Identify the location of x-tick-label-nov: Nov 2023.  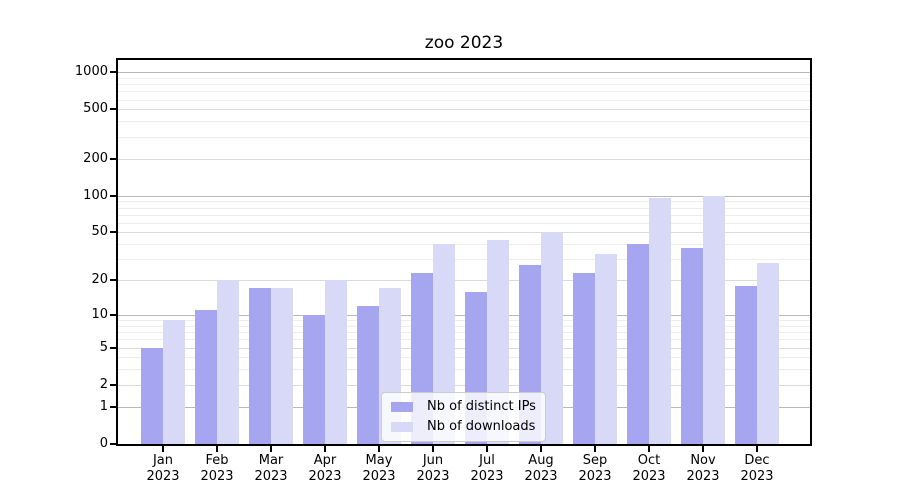
(703, 469).